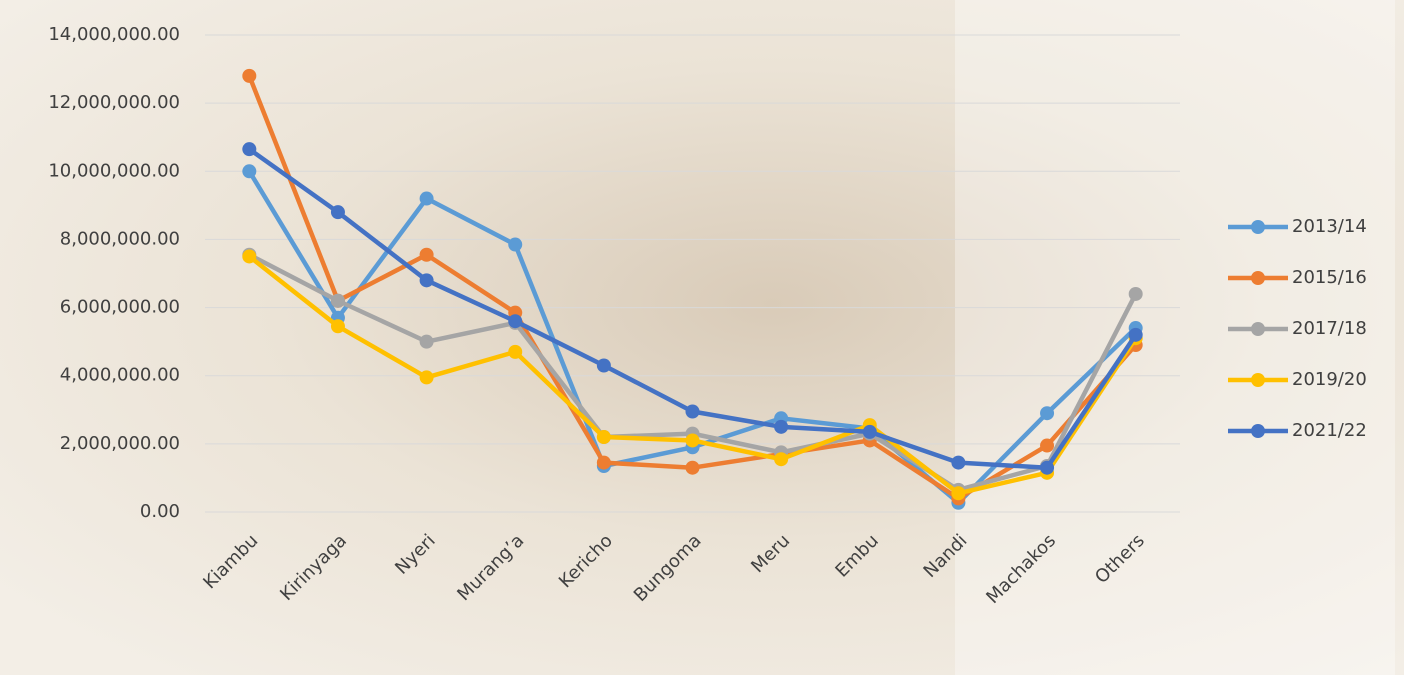 This screenshot has width=1404, height=675. What do you see at coordinates (114, 102) in the screenshot?
I see `y-tick-label: 12,000,000.00` at bounding box center [114, 102].